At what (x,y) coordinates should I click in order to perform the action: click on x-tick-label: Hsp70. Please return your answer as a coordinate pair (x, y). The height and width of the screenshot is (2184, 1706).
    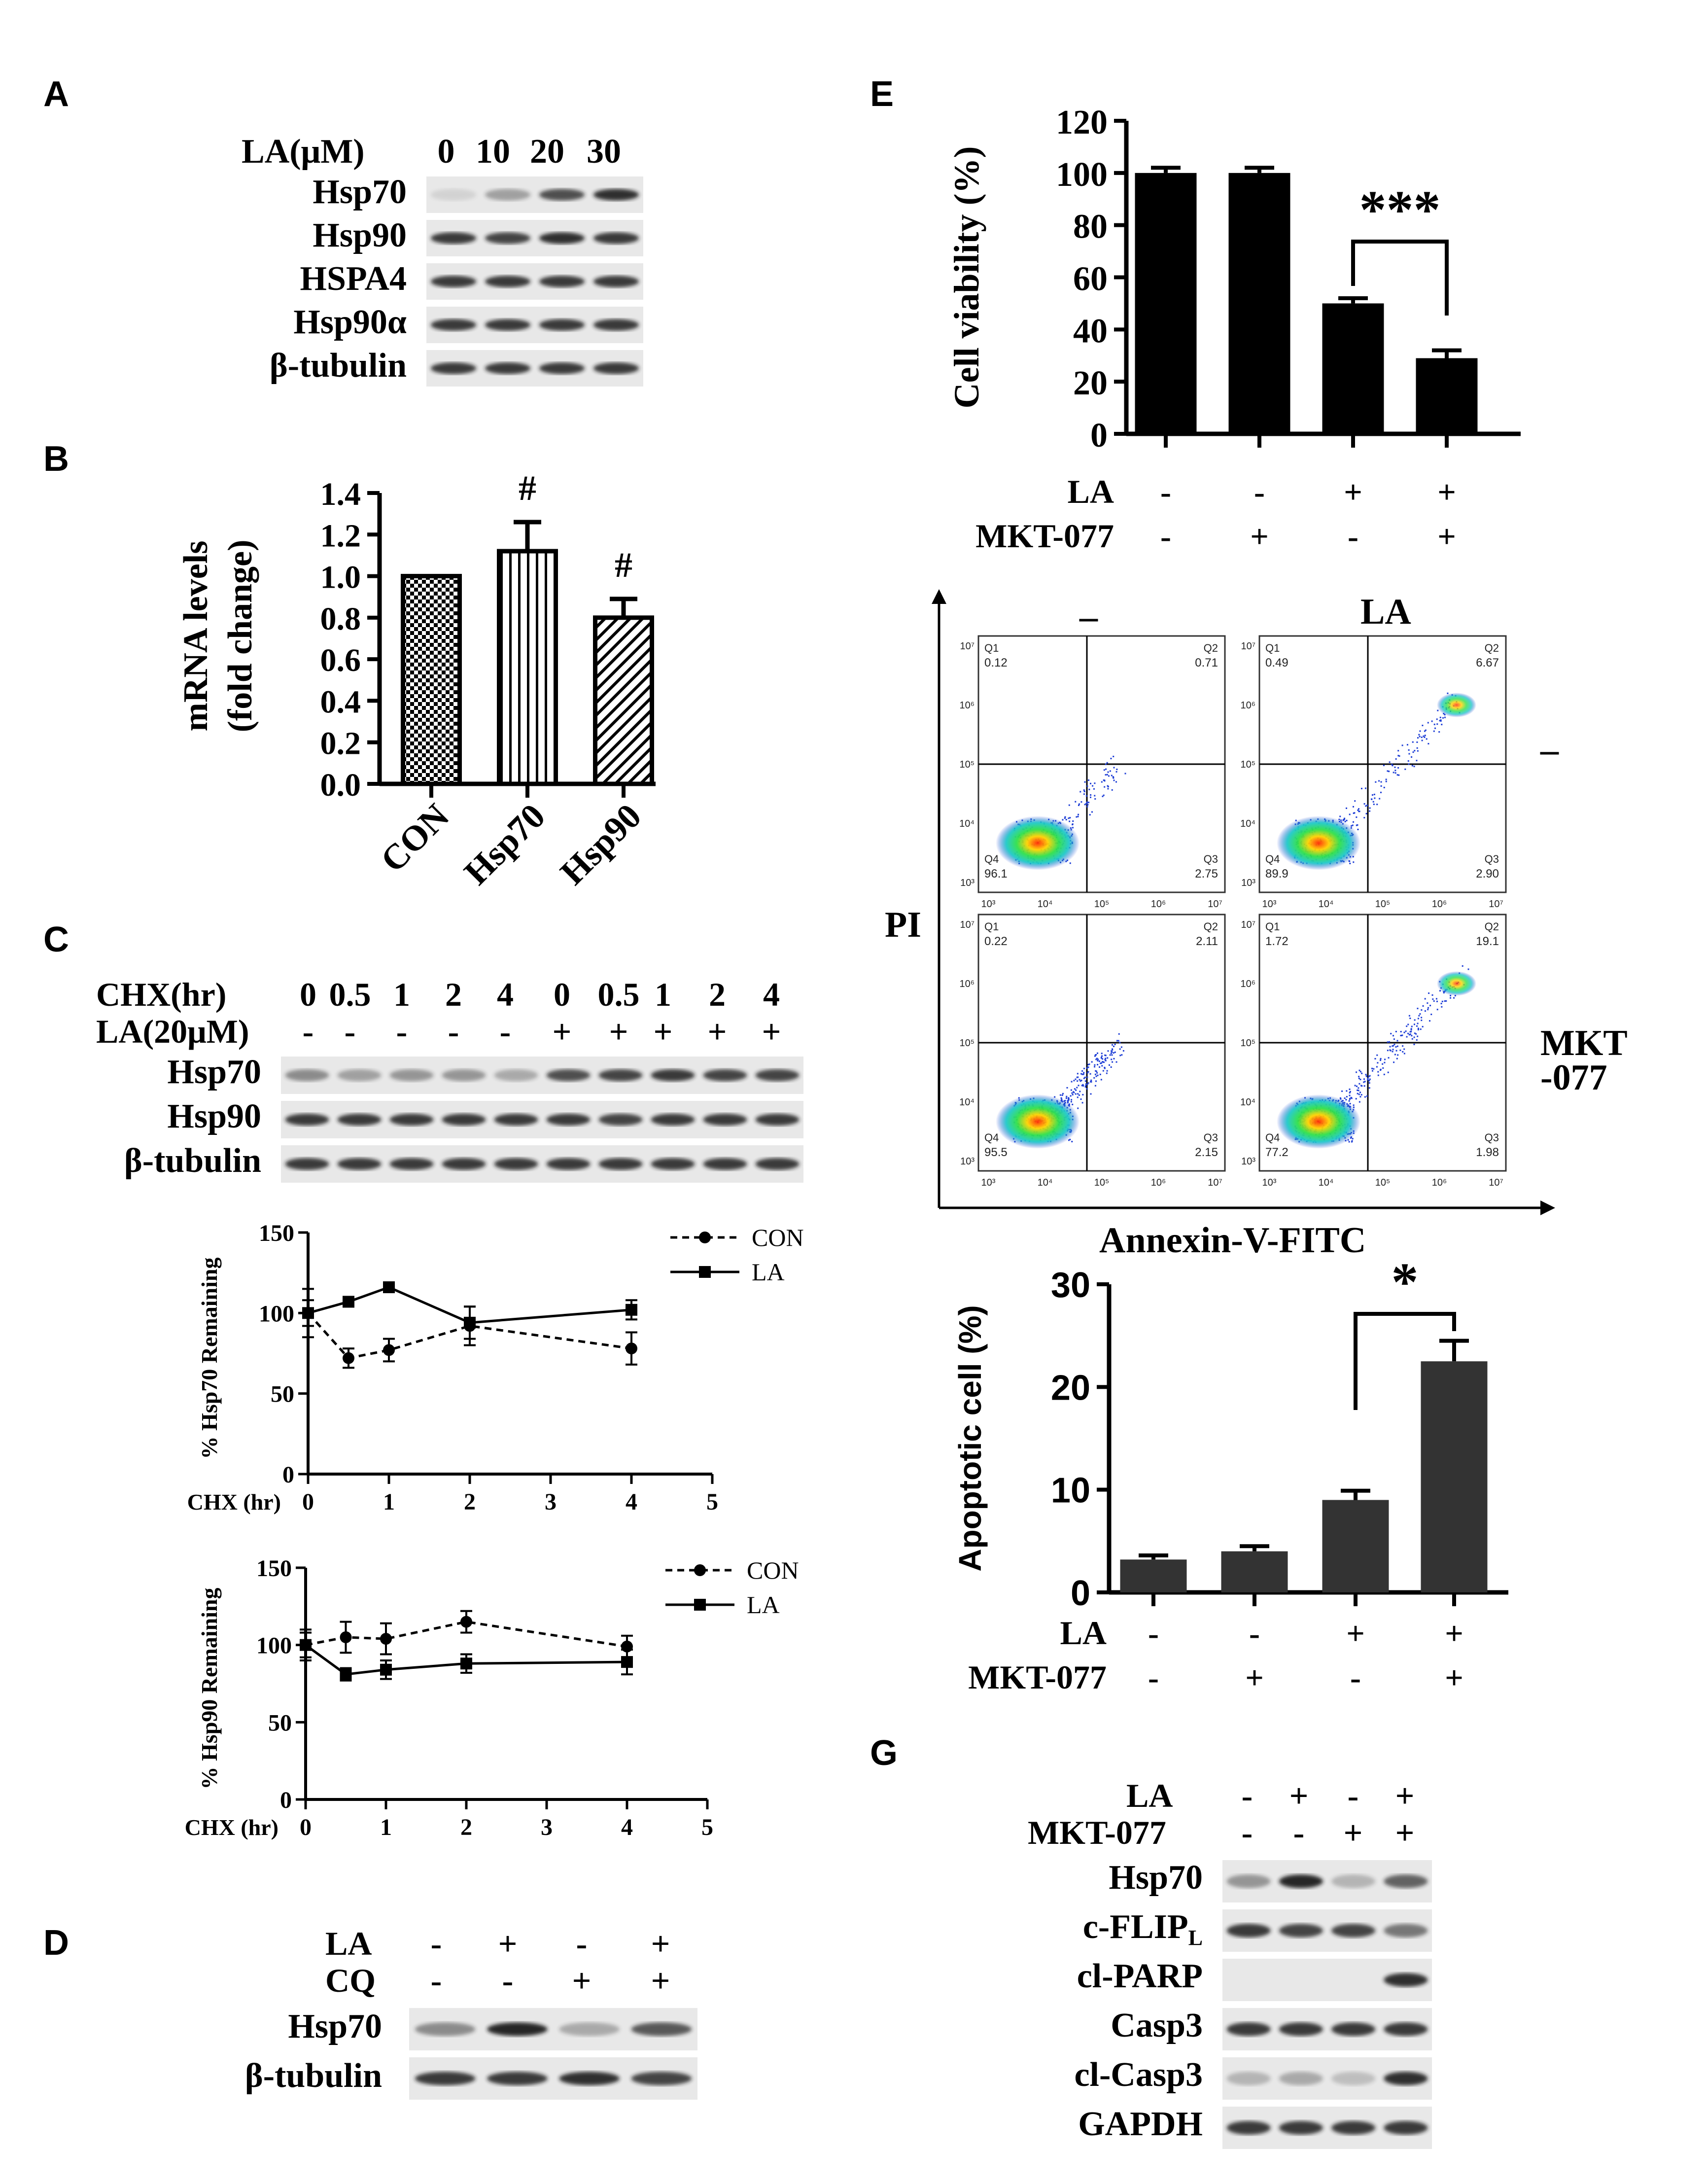
    Looking at the image, I should click on (504, 844).